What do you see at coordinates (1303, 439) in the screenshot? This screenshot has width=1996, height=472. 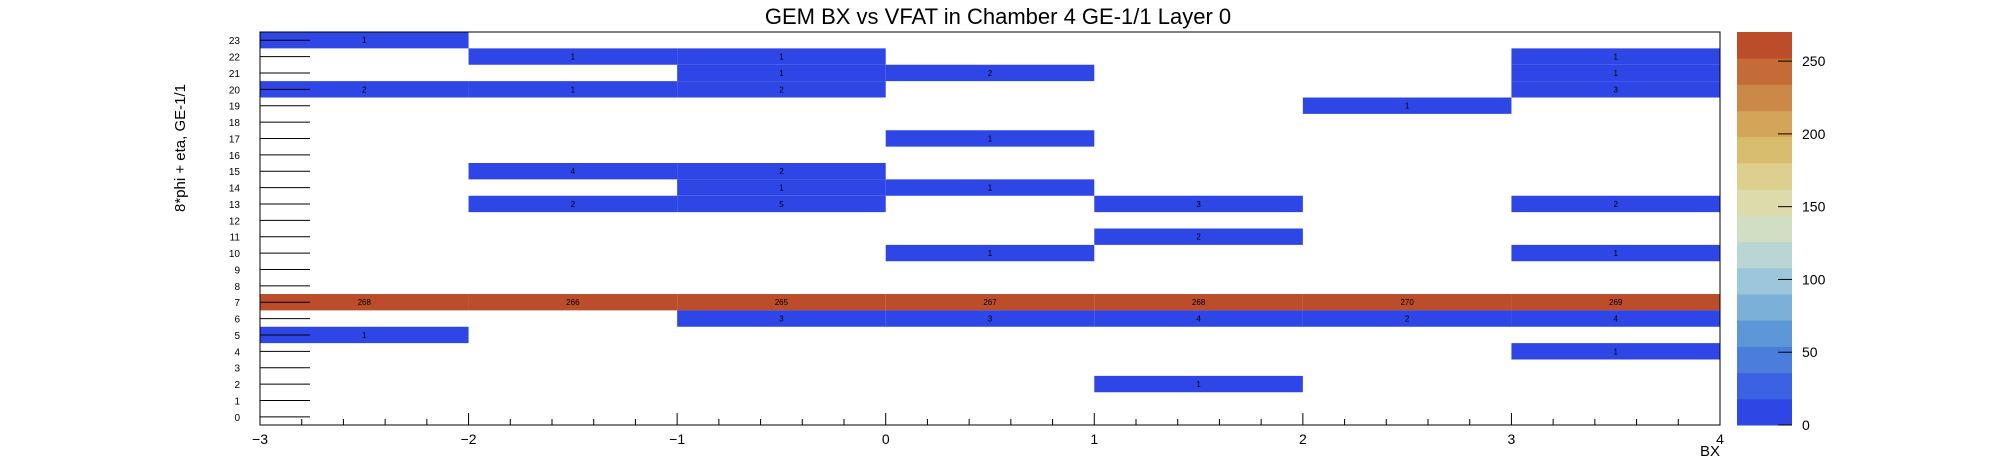 I see `x-tick-label: 2` at bounding box center [1303, 439].